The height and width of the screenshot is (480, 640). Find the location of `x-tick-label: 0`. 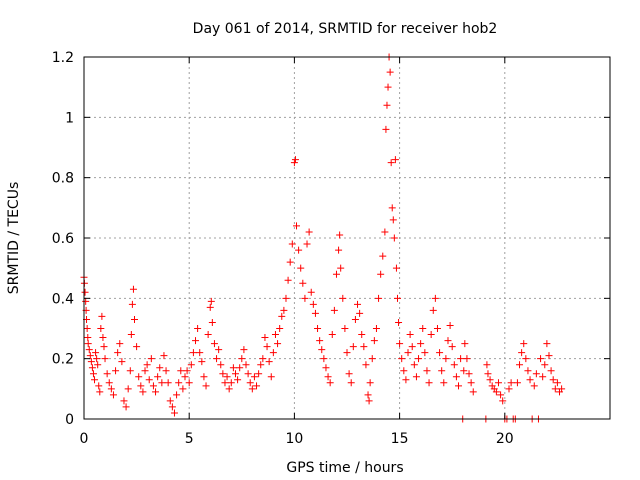

x-tick-label: 0 is located at coordinates (84, 439).